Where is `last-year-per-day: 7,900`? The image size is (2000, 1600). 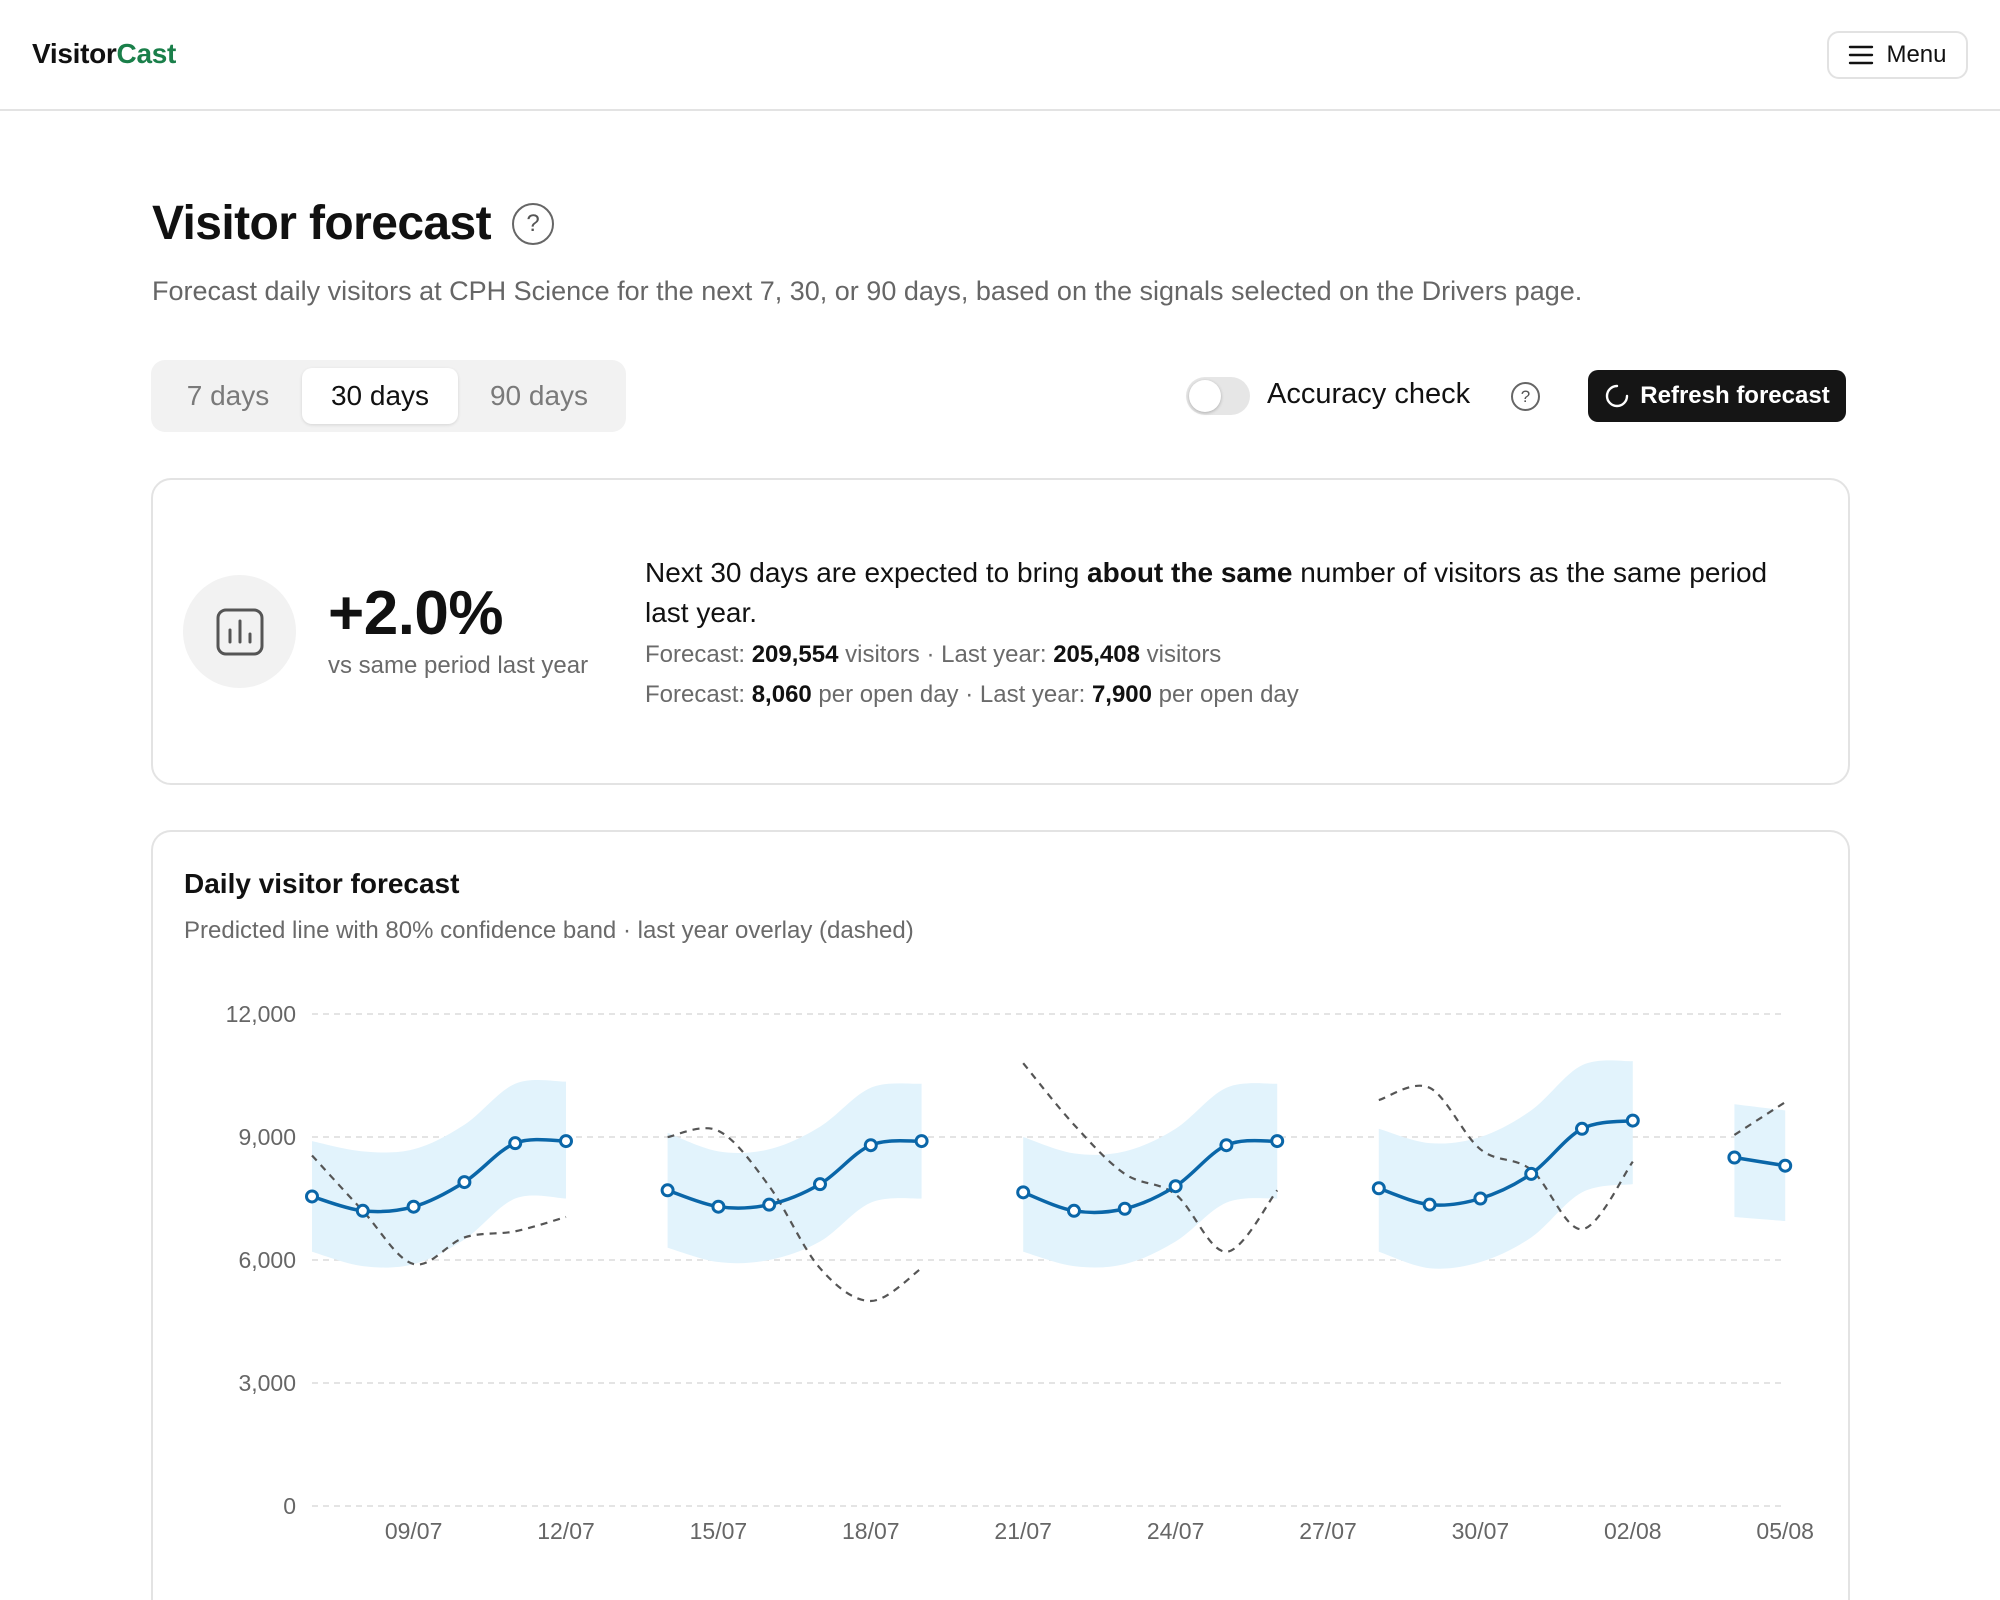
last-year-per-day: 7,900 is located at coordinates (1121, 694).